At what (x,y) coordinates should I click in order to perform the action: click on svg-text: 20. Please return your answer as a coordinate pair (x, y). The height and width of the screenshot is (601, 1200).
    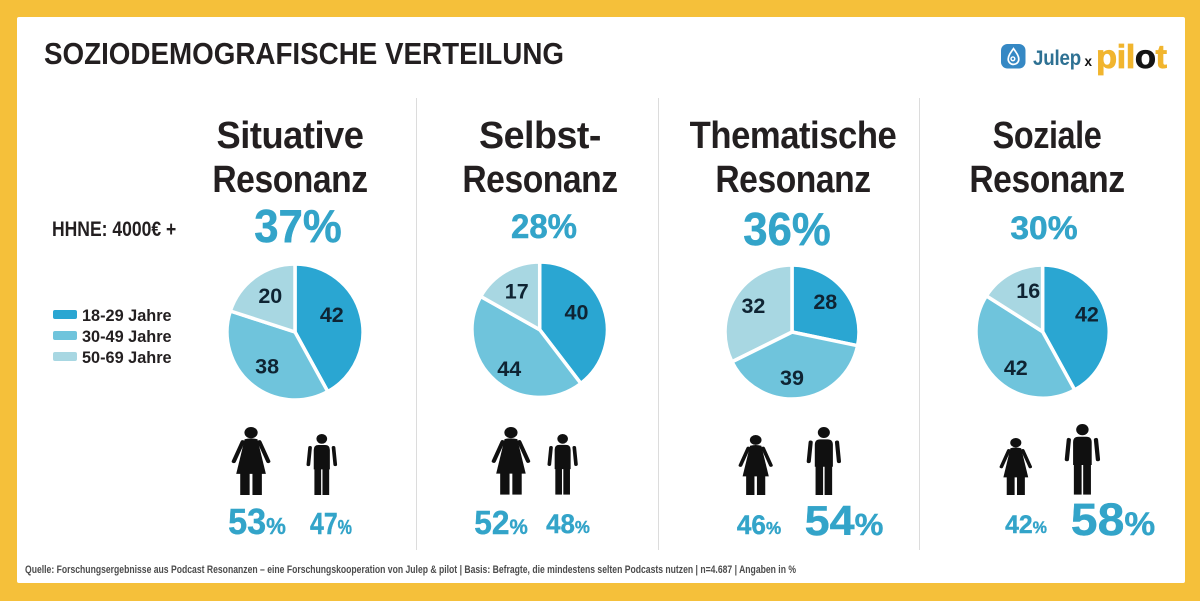
    Looking at the image, I should click on (270, 296).